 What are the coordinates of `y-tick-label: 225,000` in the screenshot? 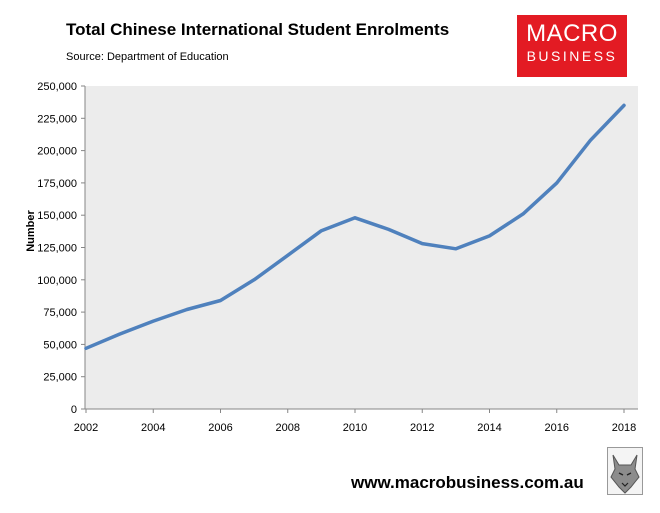 It's located at (57, 119).